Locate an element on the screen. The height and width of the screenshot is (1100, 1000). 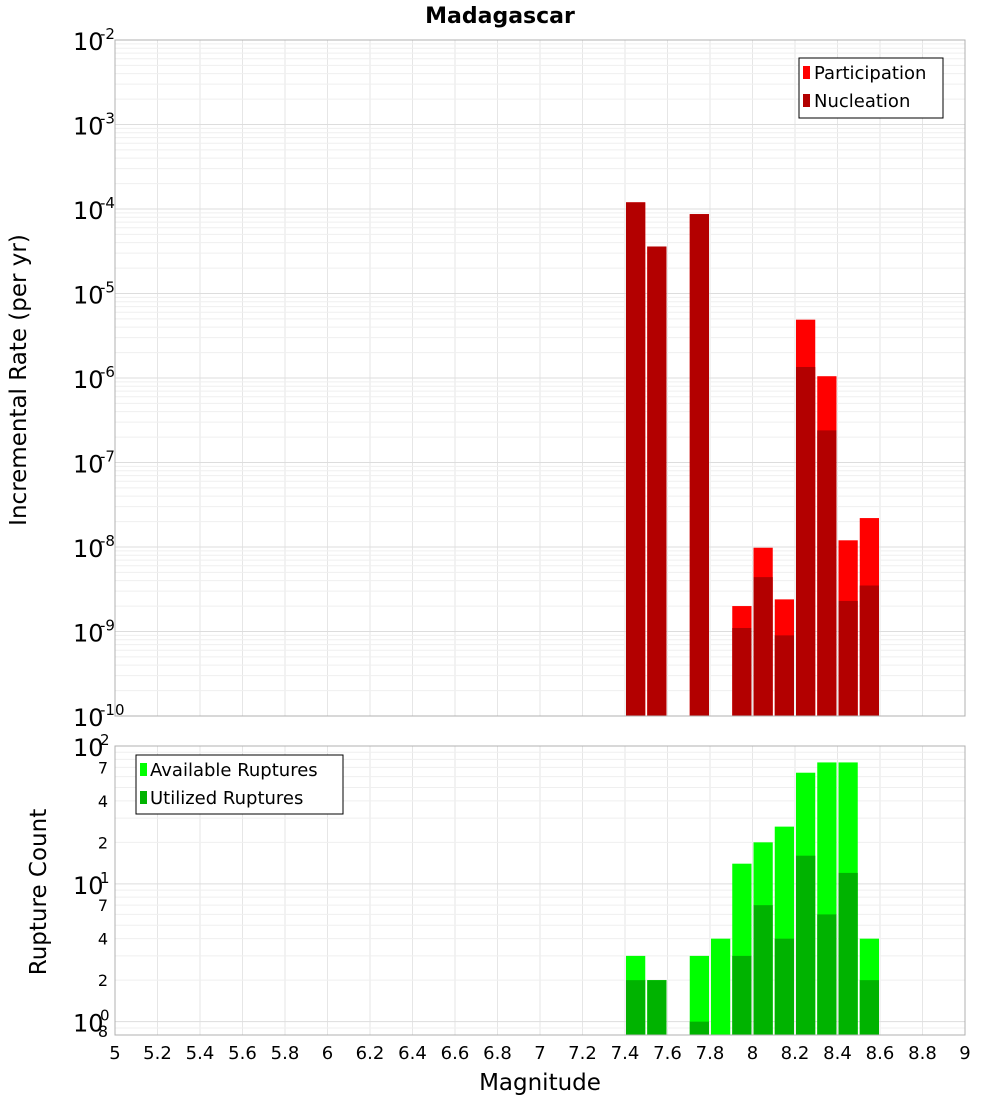
x-tick-label: 5.2 is located at coordinates (157, 1053).